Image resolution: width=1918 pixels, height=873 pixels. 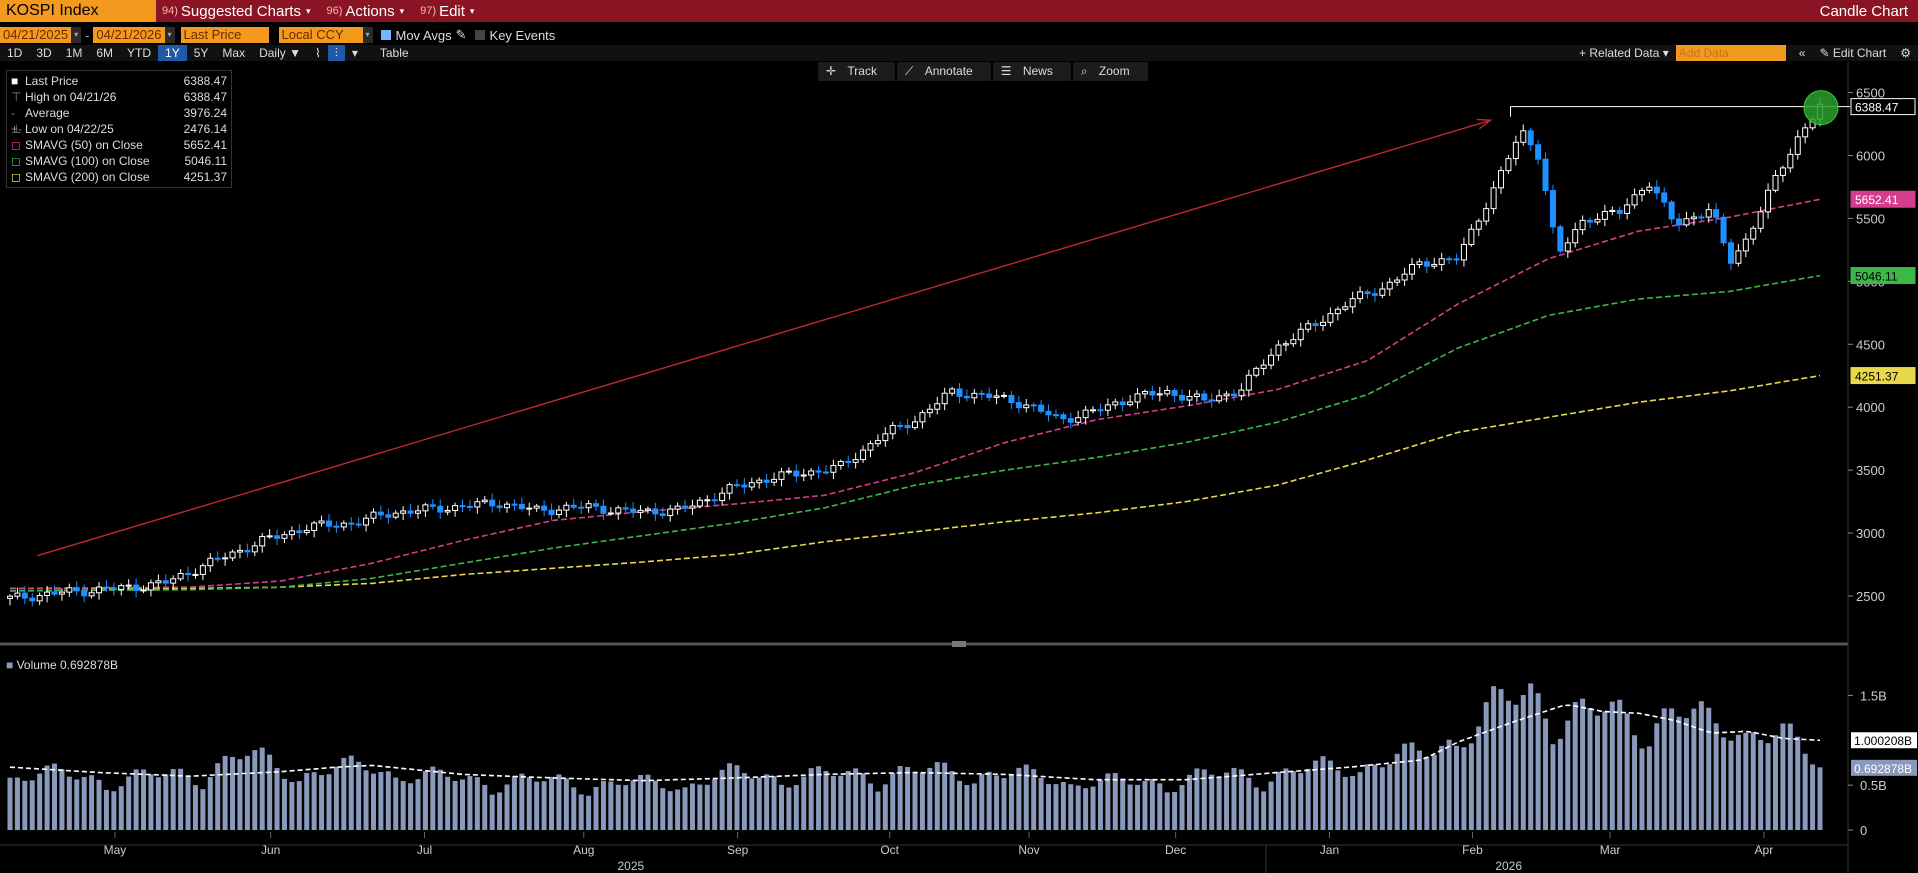 I want to click on period-3d: 3D, so click(x=44, y=53).